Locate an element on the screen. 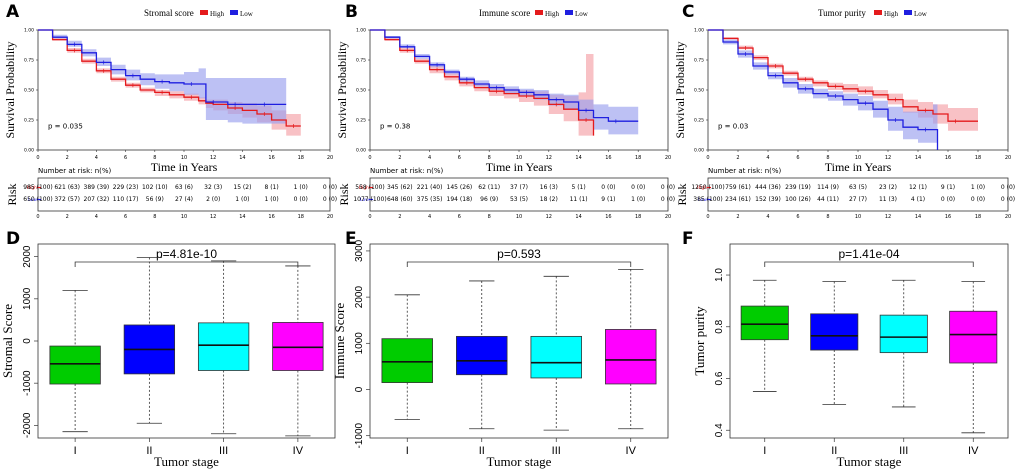  risk-cell: 18 (2) is located at coordinates (549, 199).